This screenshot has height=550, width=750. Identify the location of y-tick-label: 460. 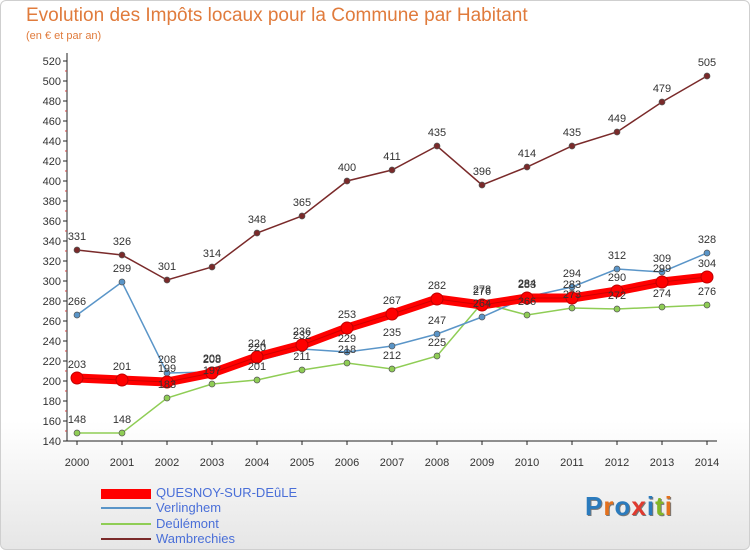
(52, 122).